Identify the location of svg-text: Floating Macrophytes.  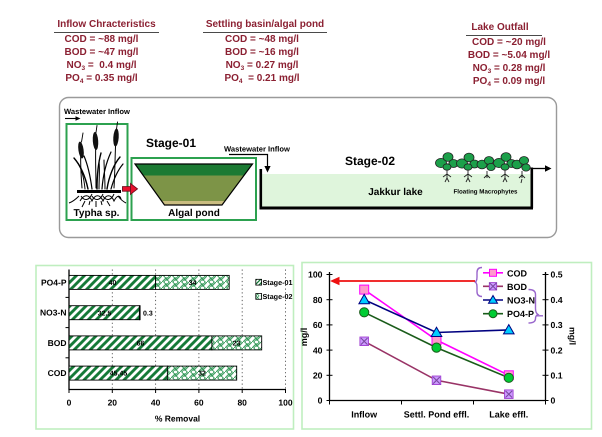
(486, 191).